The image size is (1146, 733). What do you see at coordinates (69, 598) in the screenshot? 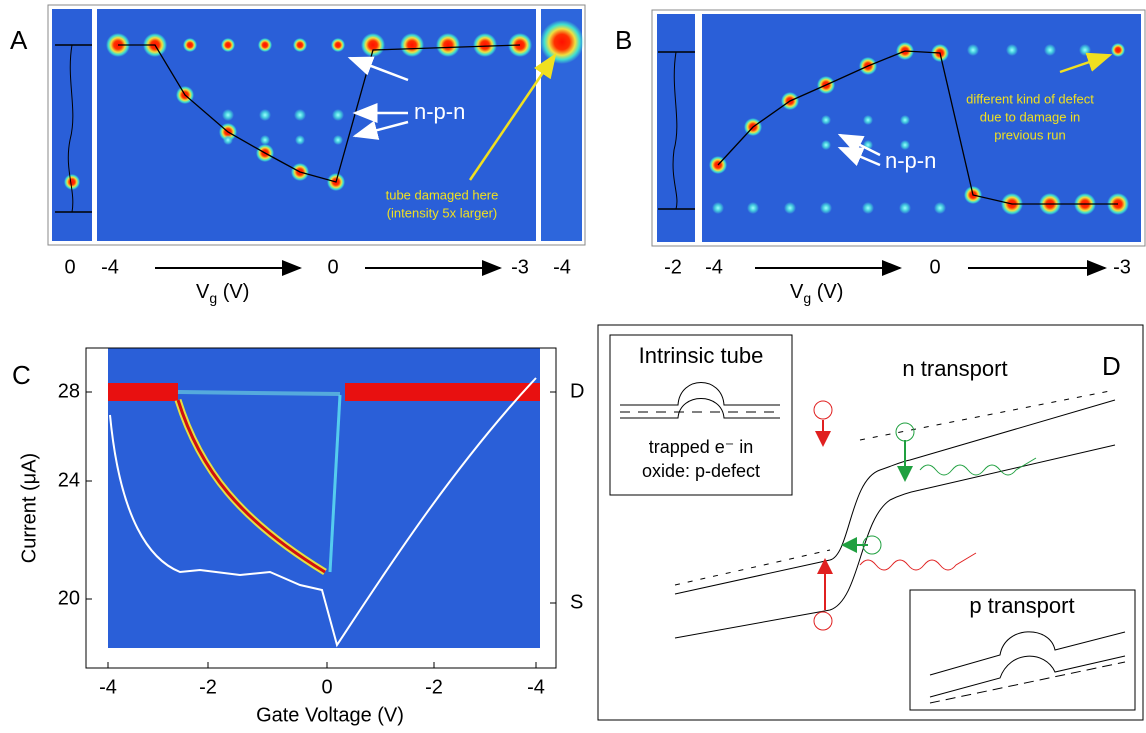
I see `tick-label: 20` at bounding box center [69, 598].